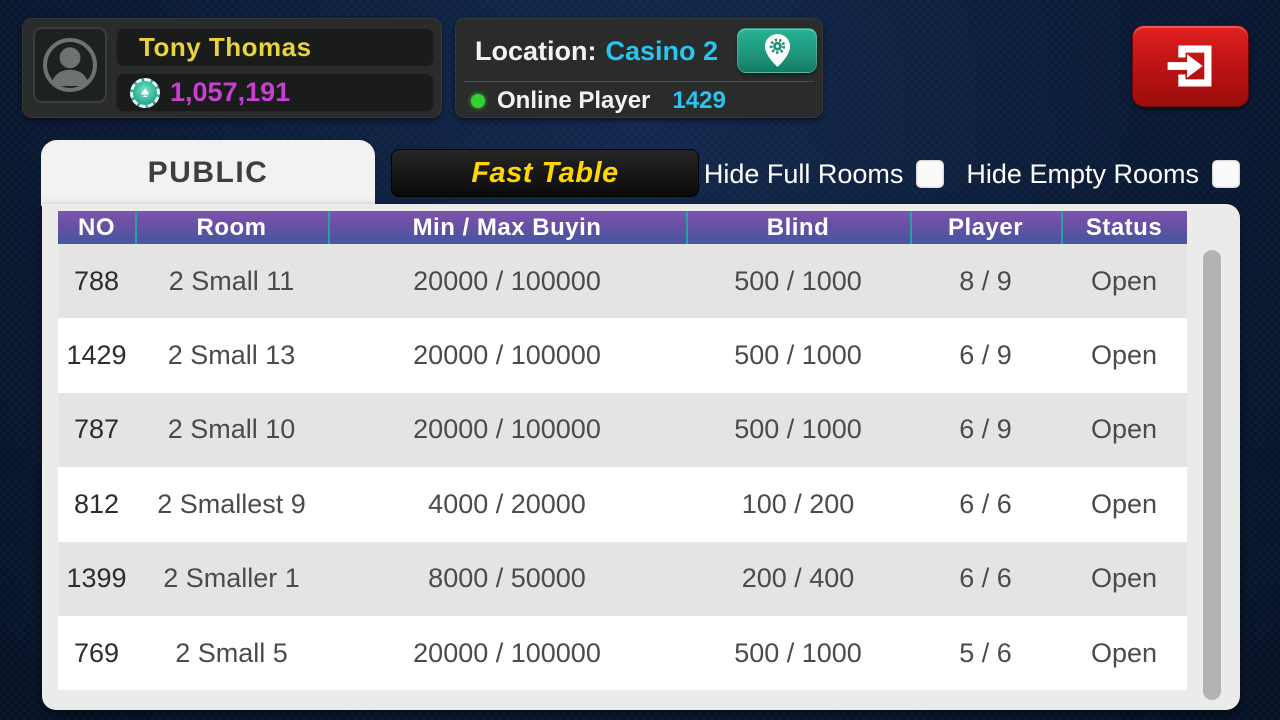  Describe the element at coordinates (985, 652) in the screenshot. I see `cell-player: 5 / 6` at that location.